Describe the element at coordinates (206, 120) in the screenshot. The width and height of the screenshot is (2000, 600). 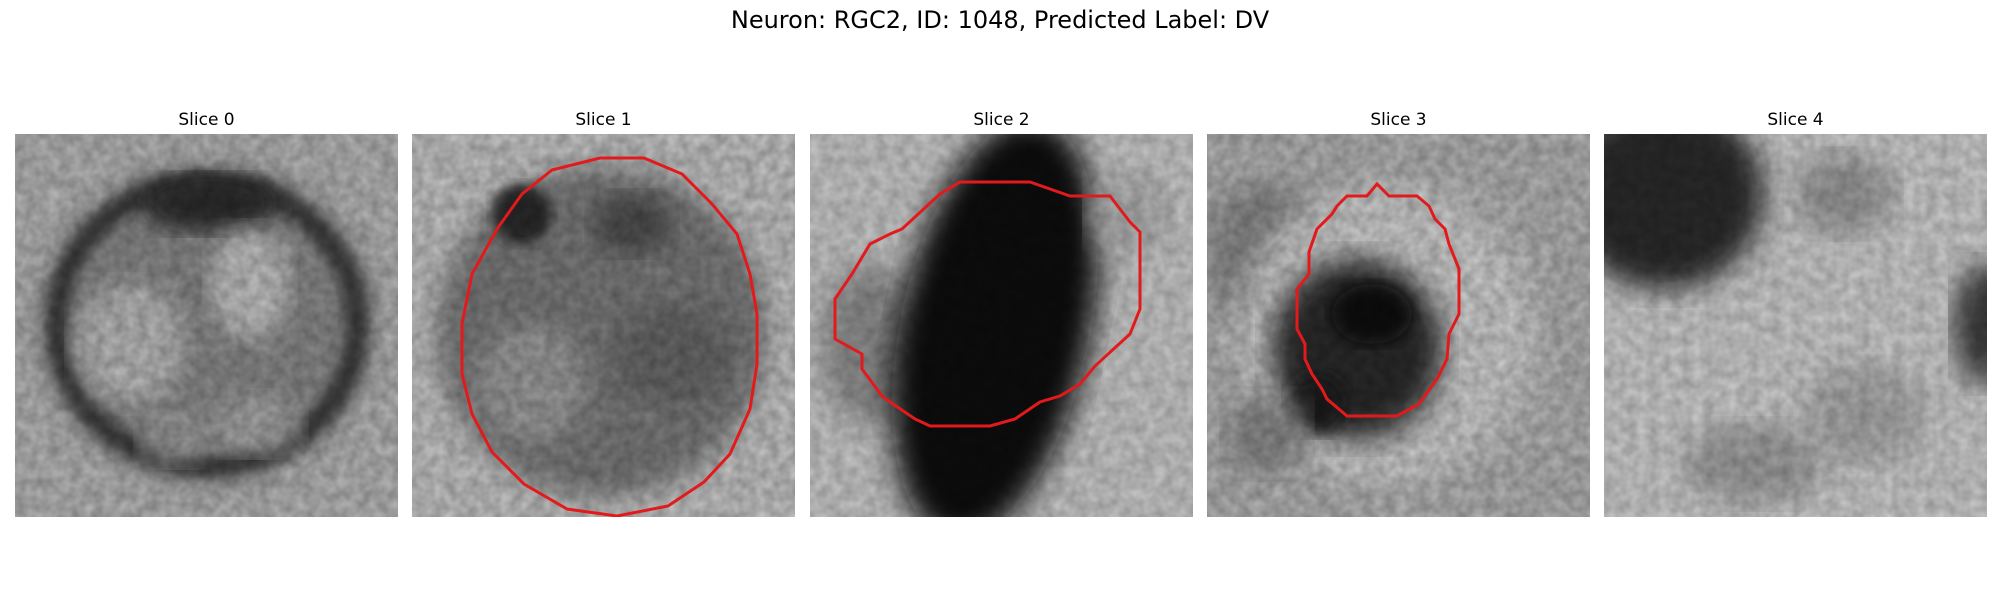
I see `slice-title: Slice 0` at that location.